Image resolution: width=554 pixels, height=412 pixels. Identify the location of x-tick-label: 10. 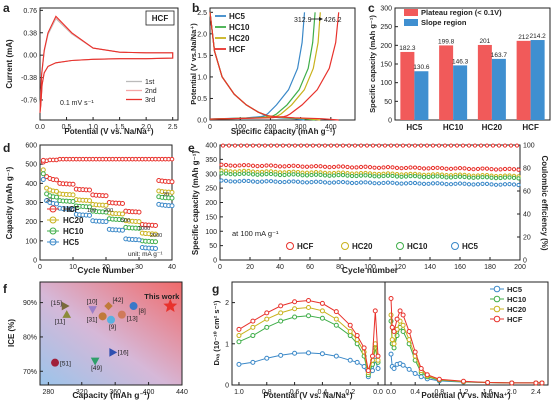
(73, 267).